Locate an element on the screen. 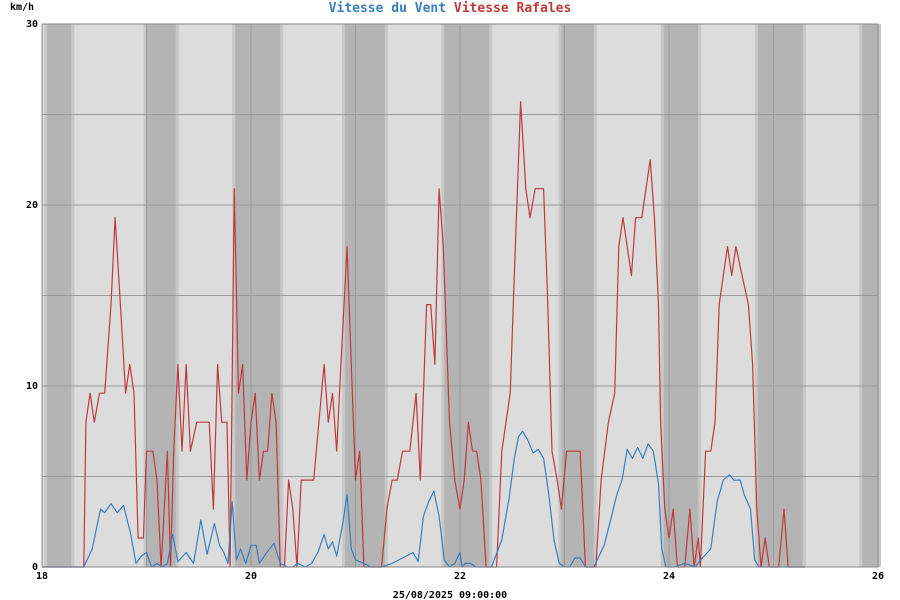 Image resolution: width=900 pixels, height=600 pixels. x-tick-label: 22 is located at coordinates (460, 576).